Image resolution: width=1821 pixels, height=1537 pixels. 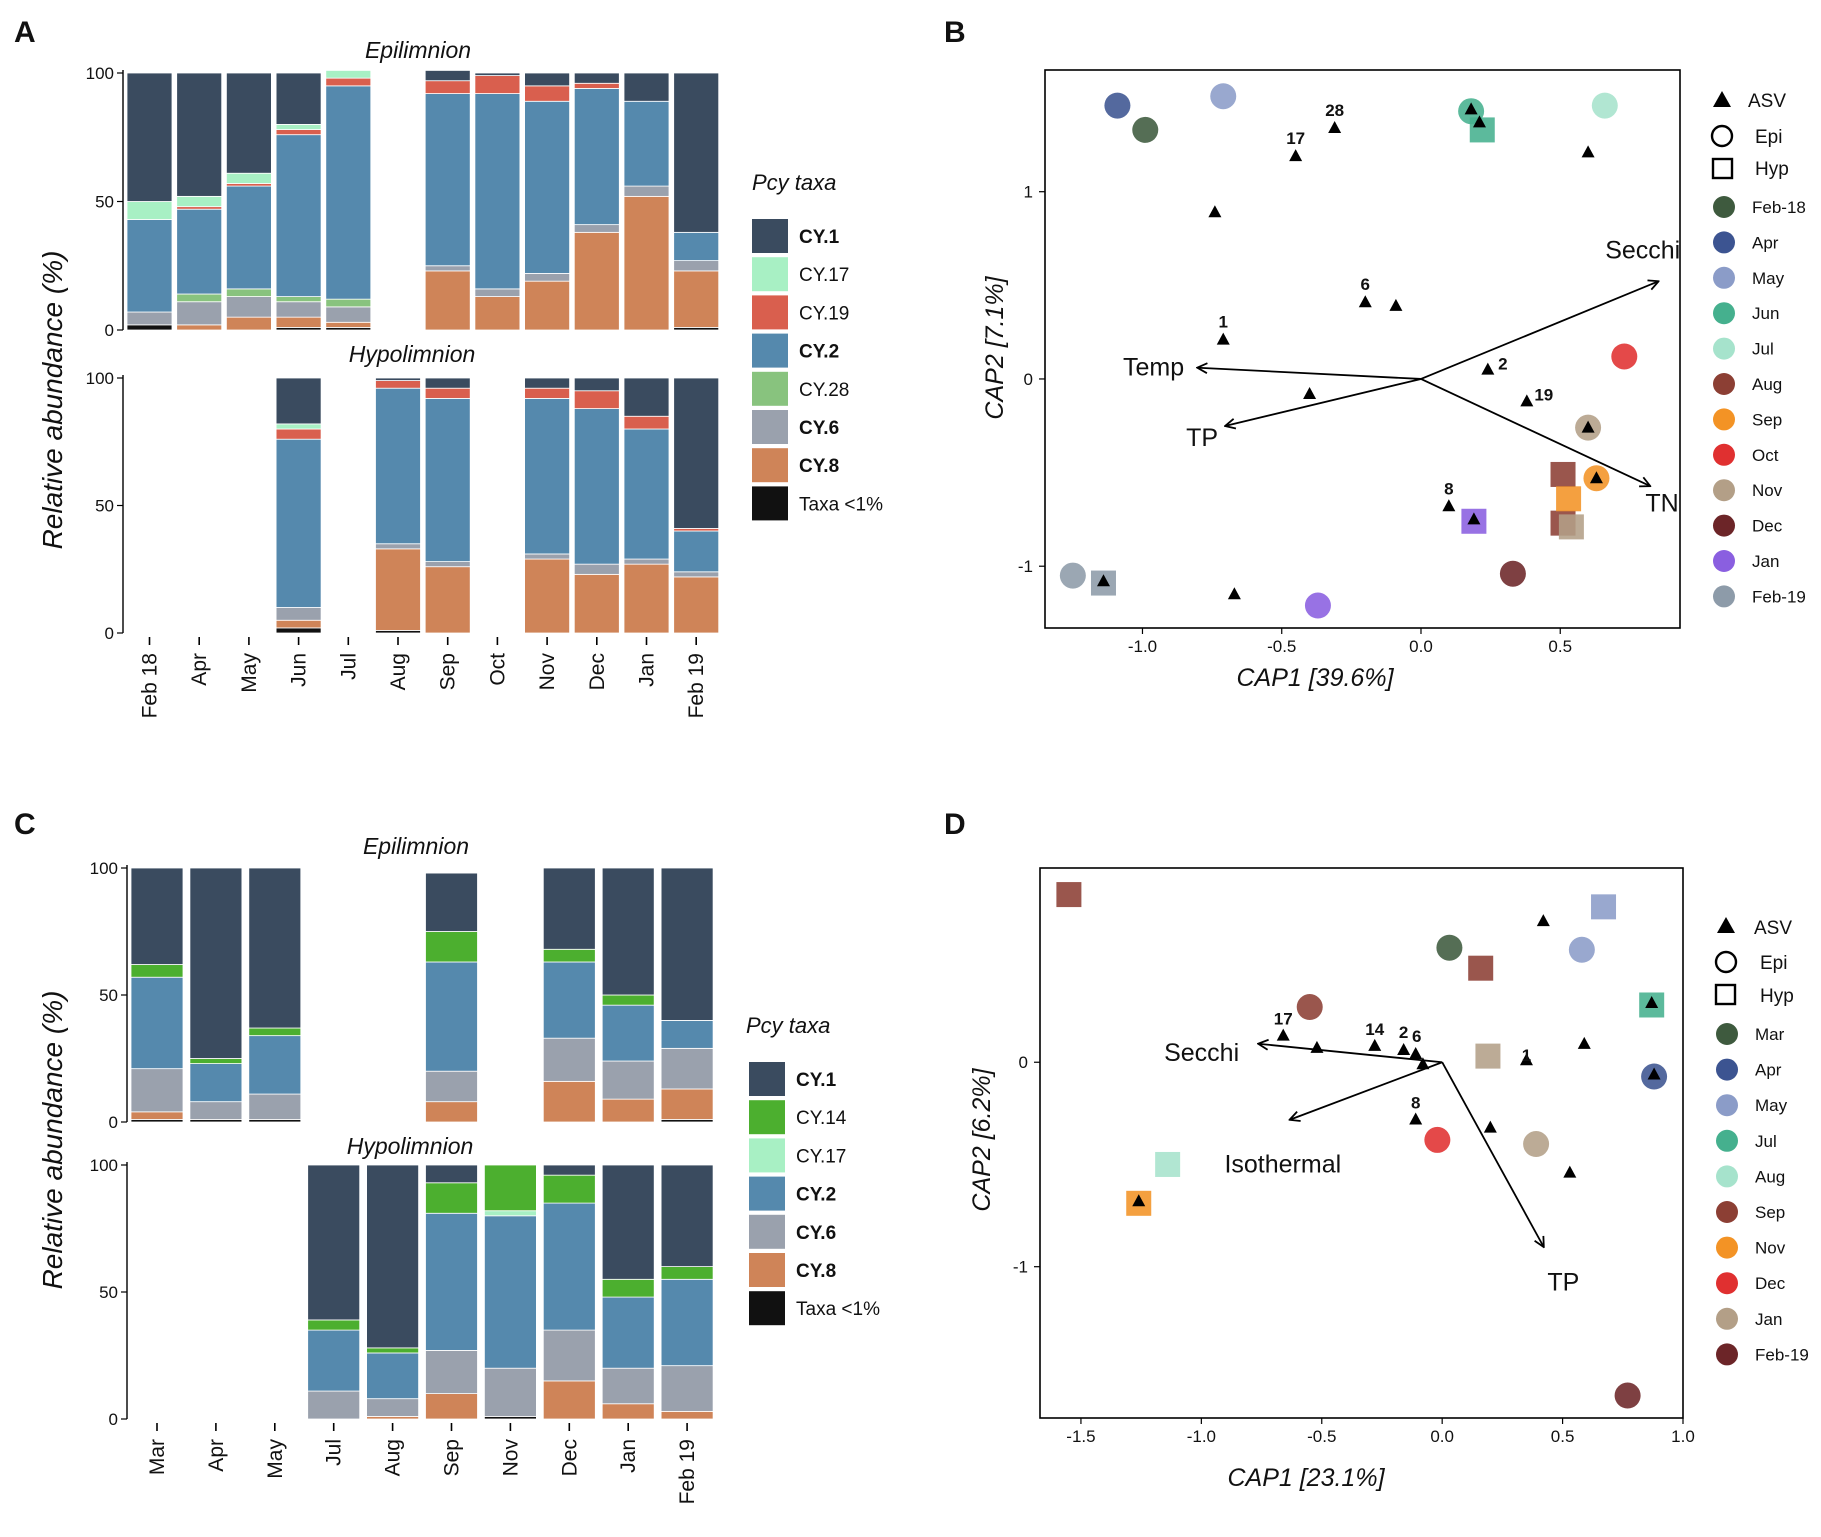 I want to click on asv-label: 17, so click(x=1295, y=138).